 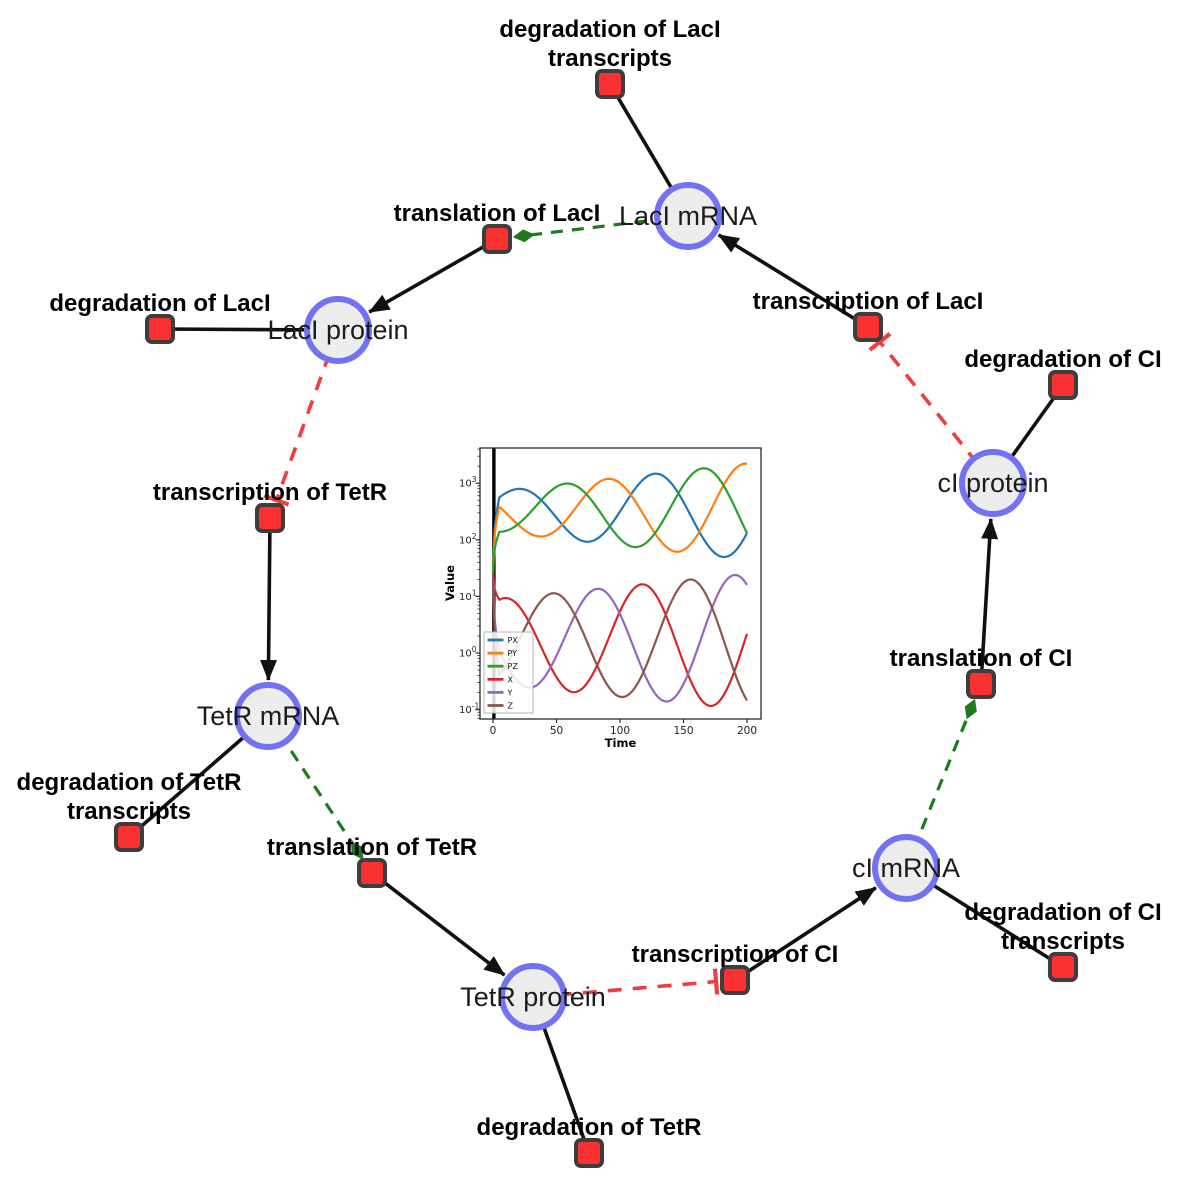 I want to click on edge-production-transcription_ci-to-ci_mrna, so click(x=805, y=934).